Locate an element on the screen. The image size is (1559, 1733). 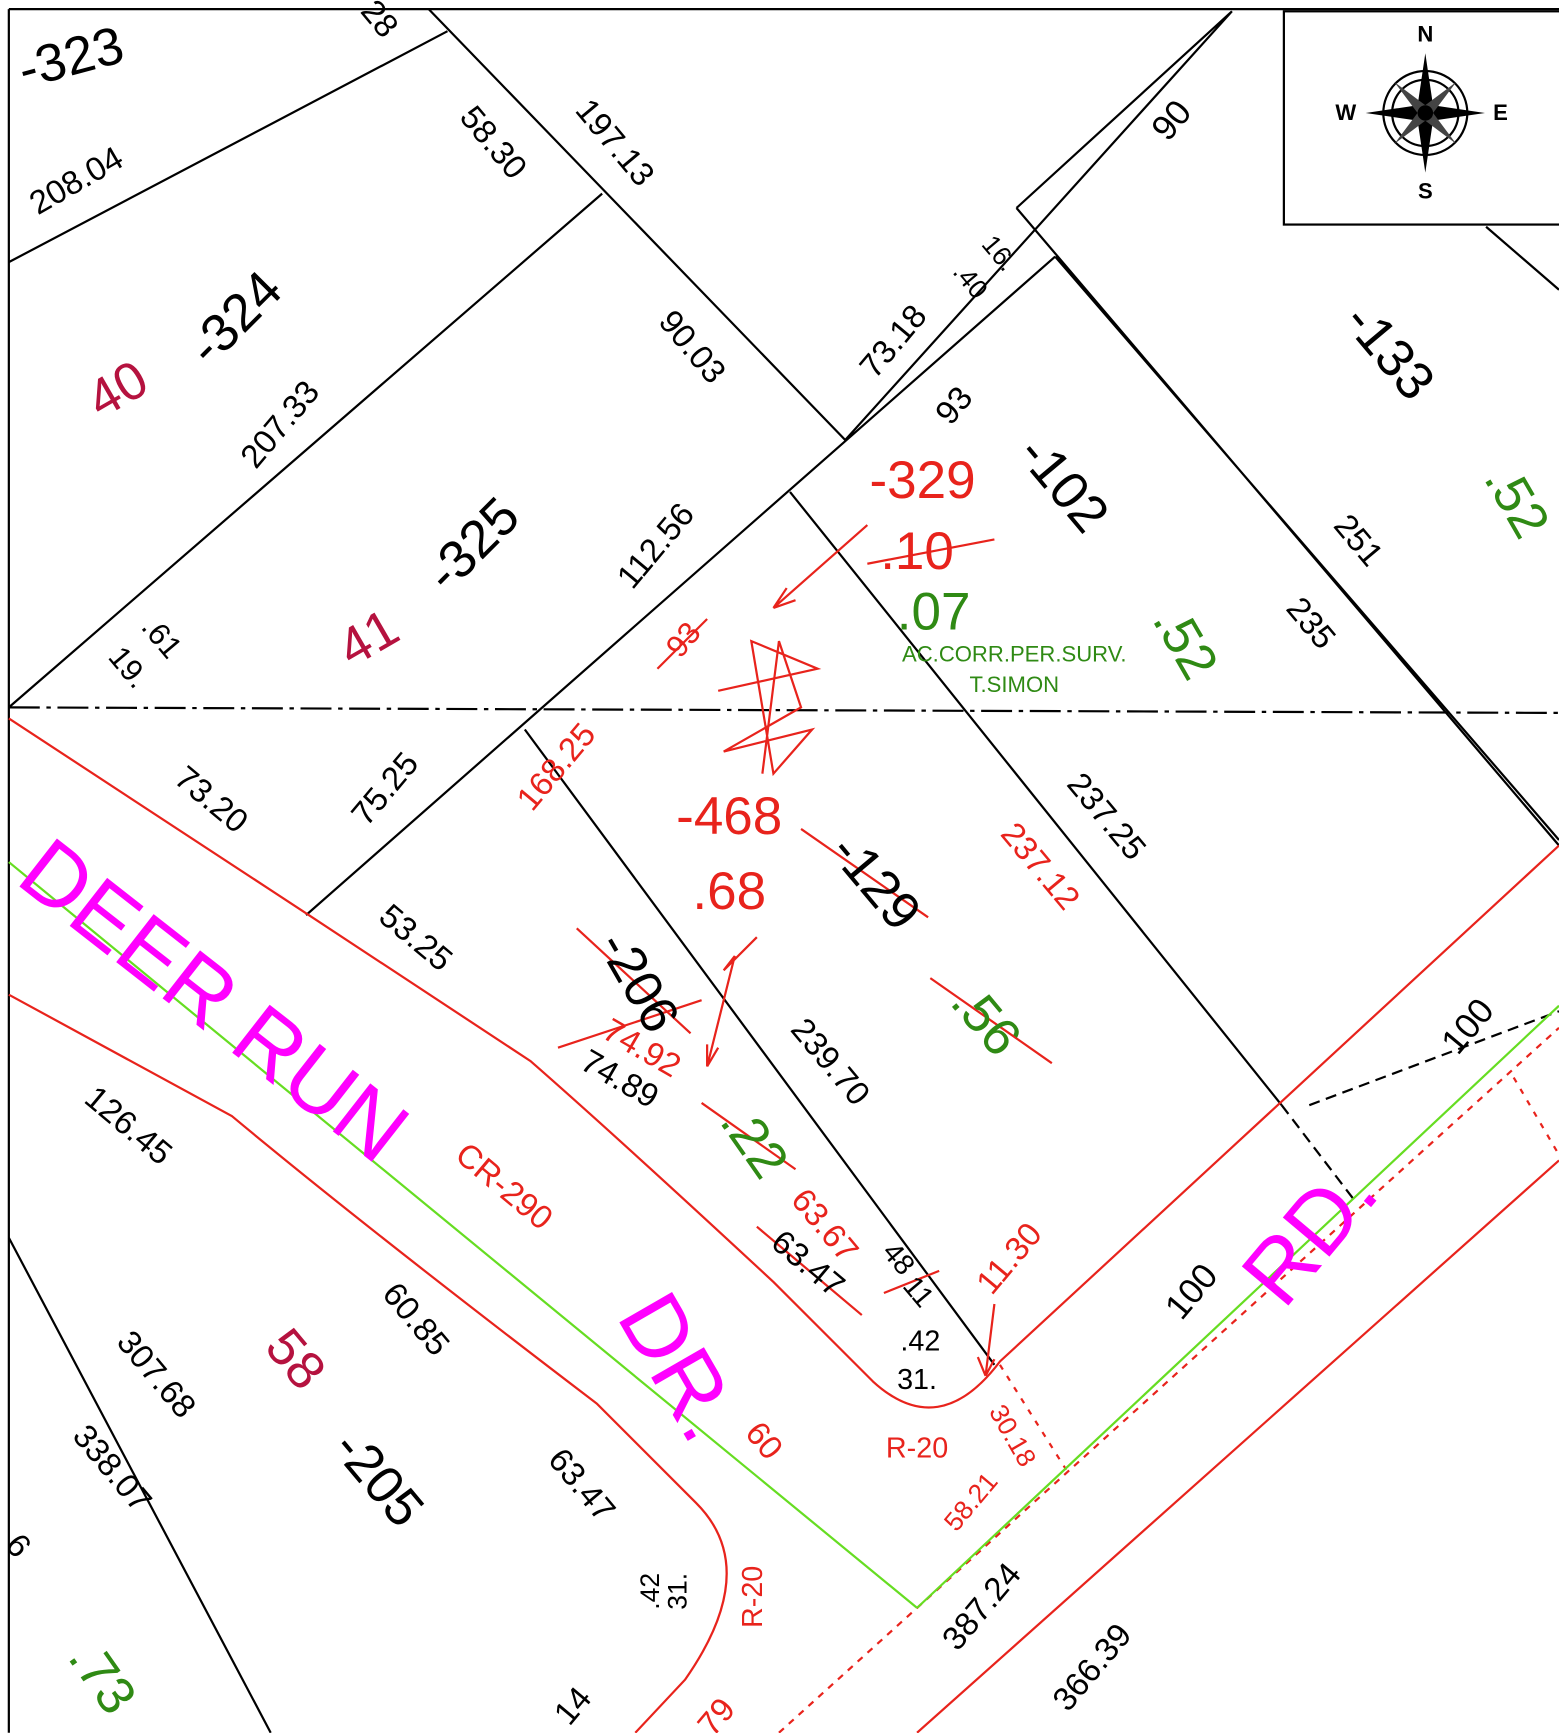
map-label: 387.24 is located at coordinates (981, 1606).